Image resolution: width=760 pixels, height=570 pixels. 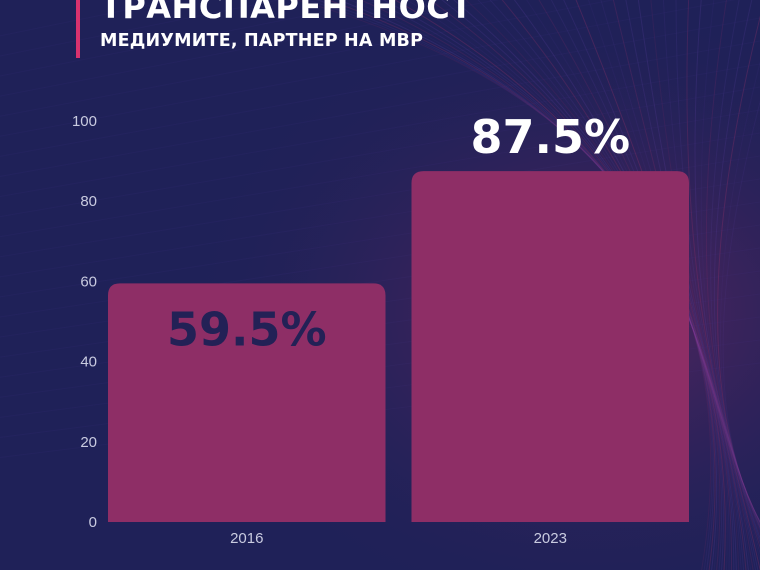 What do you see at coordinates (84, 121) in the screenshot?
I see `y-tick-label: 100` at bounding box center [84, 121].